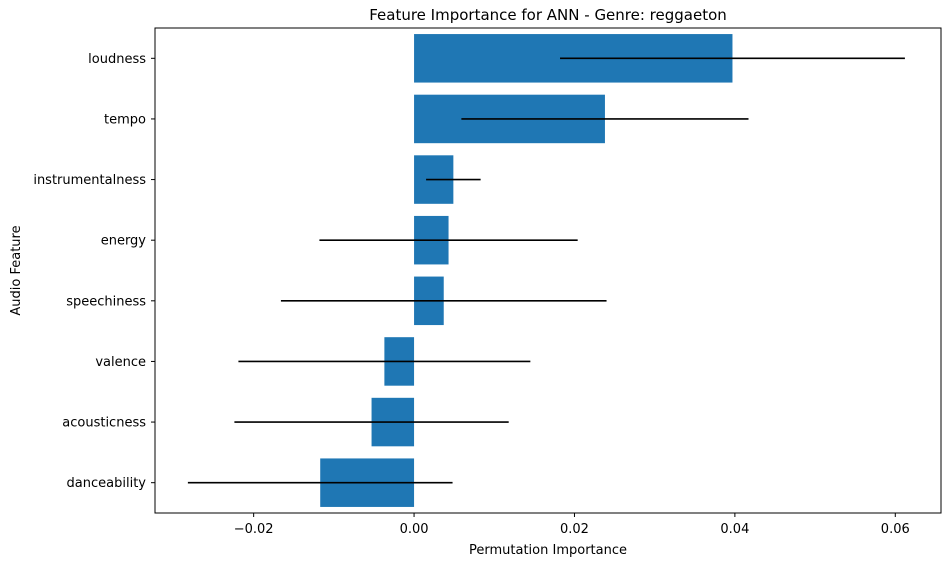  What do you see at coordinates (254, 529) in the screenshot?
I see `x-tick-label: −0.02` at bounding box center [254, 529].